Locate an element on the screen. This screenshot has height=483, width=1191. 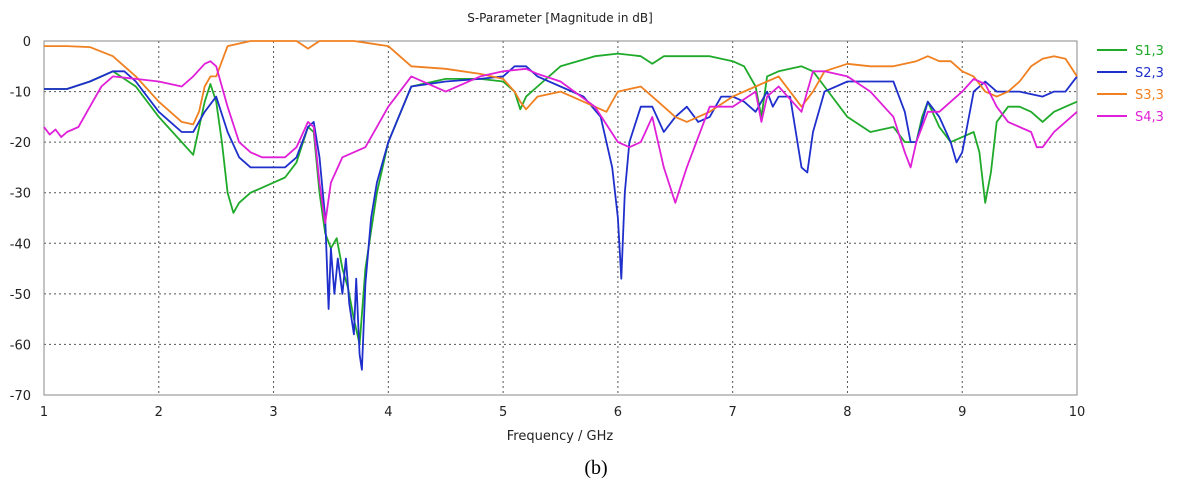
legend-item-S2-3: S2,3 is located at coordinates (1130, 73).